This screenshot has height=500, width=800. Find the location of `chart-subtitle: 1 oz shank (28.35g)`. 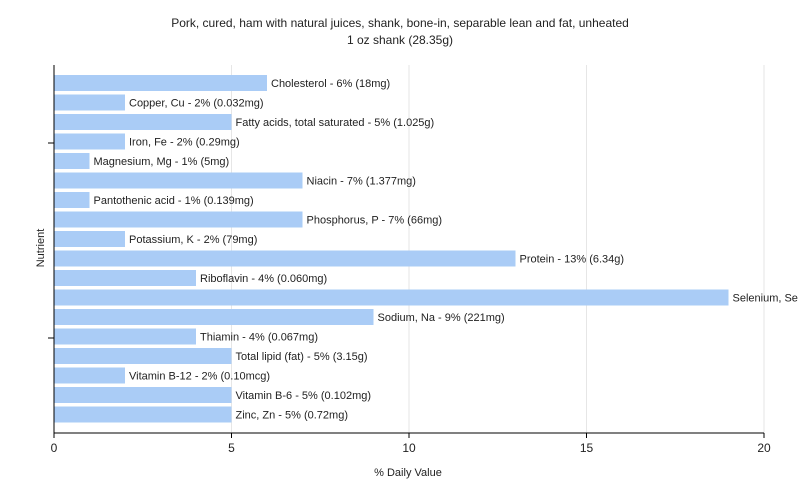

chart-subtitle: 1 oz shank (28.35g) is located at coordinates (400, 40).